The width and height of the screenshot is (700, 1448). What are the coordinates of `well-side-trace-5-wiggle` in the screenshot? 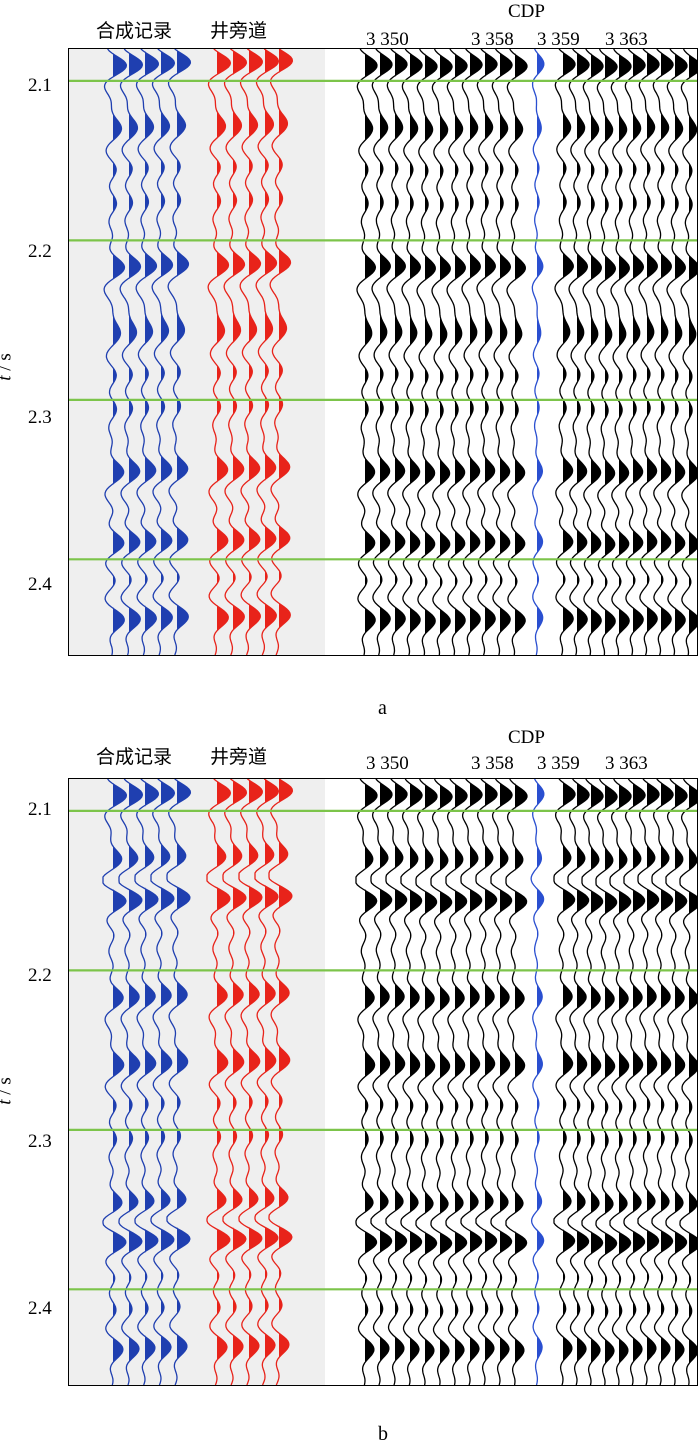 It's located at (281, 1082).